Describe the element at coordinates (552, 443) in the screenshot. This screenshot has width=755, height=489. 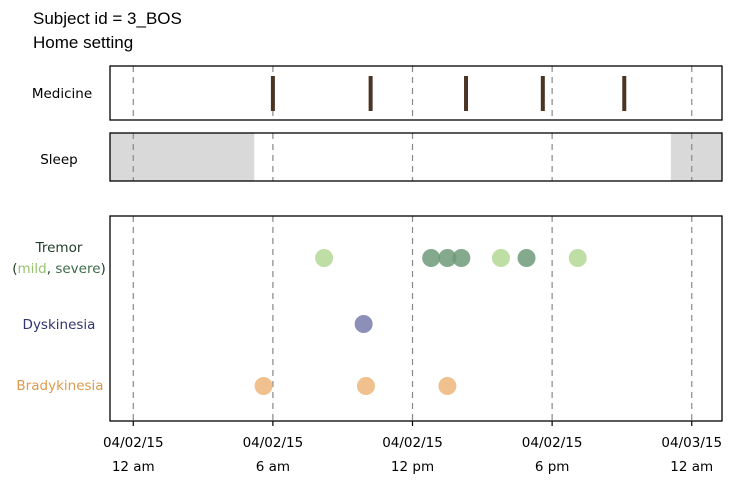
I see `x-tick-date-3: 04/02/15` at that location.